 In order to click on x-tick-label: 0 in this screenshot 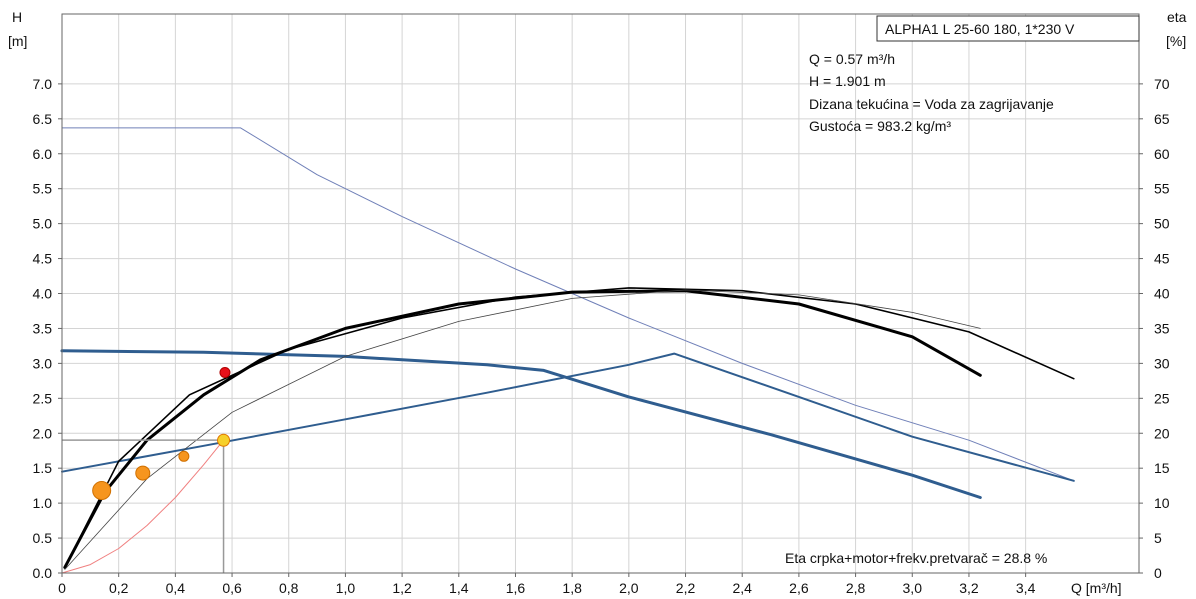, I will do `click(62, 588)`.